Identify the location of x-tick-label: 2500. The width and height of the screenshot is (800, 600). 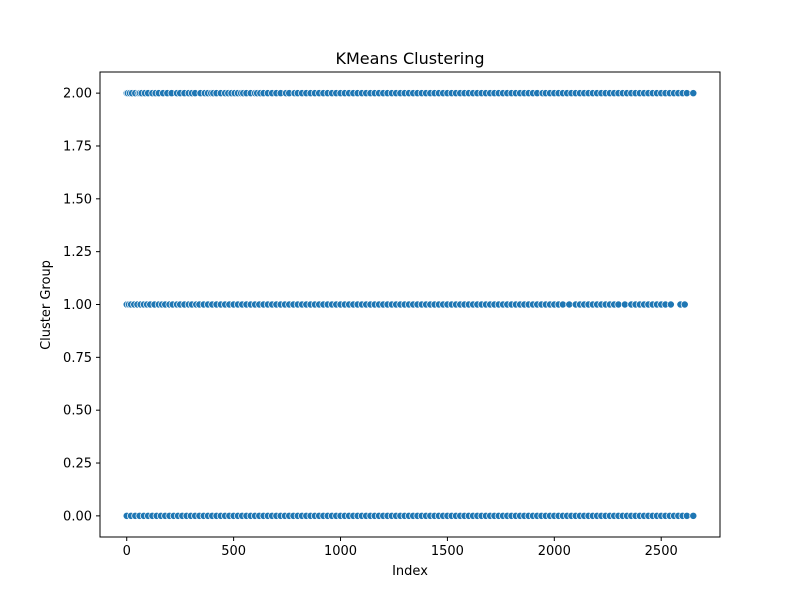
(661, 551).